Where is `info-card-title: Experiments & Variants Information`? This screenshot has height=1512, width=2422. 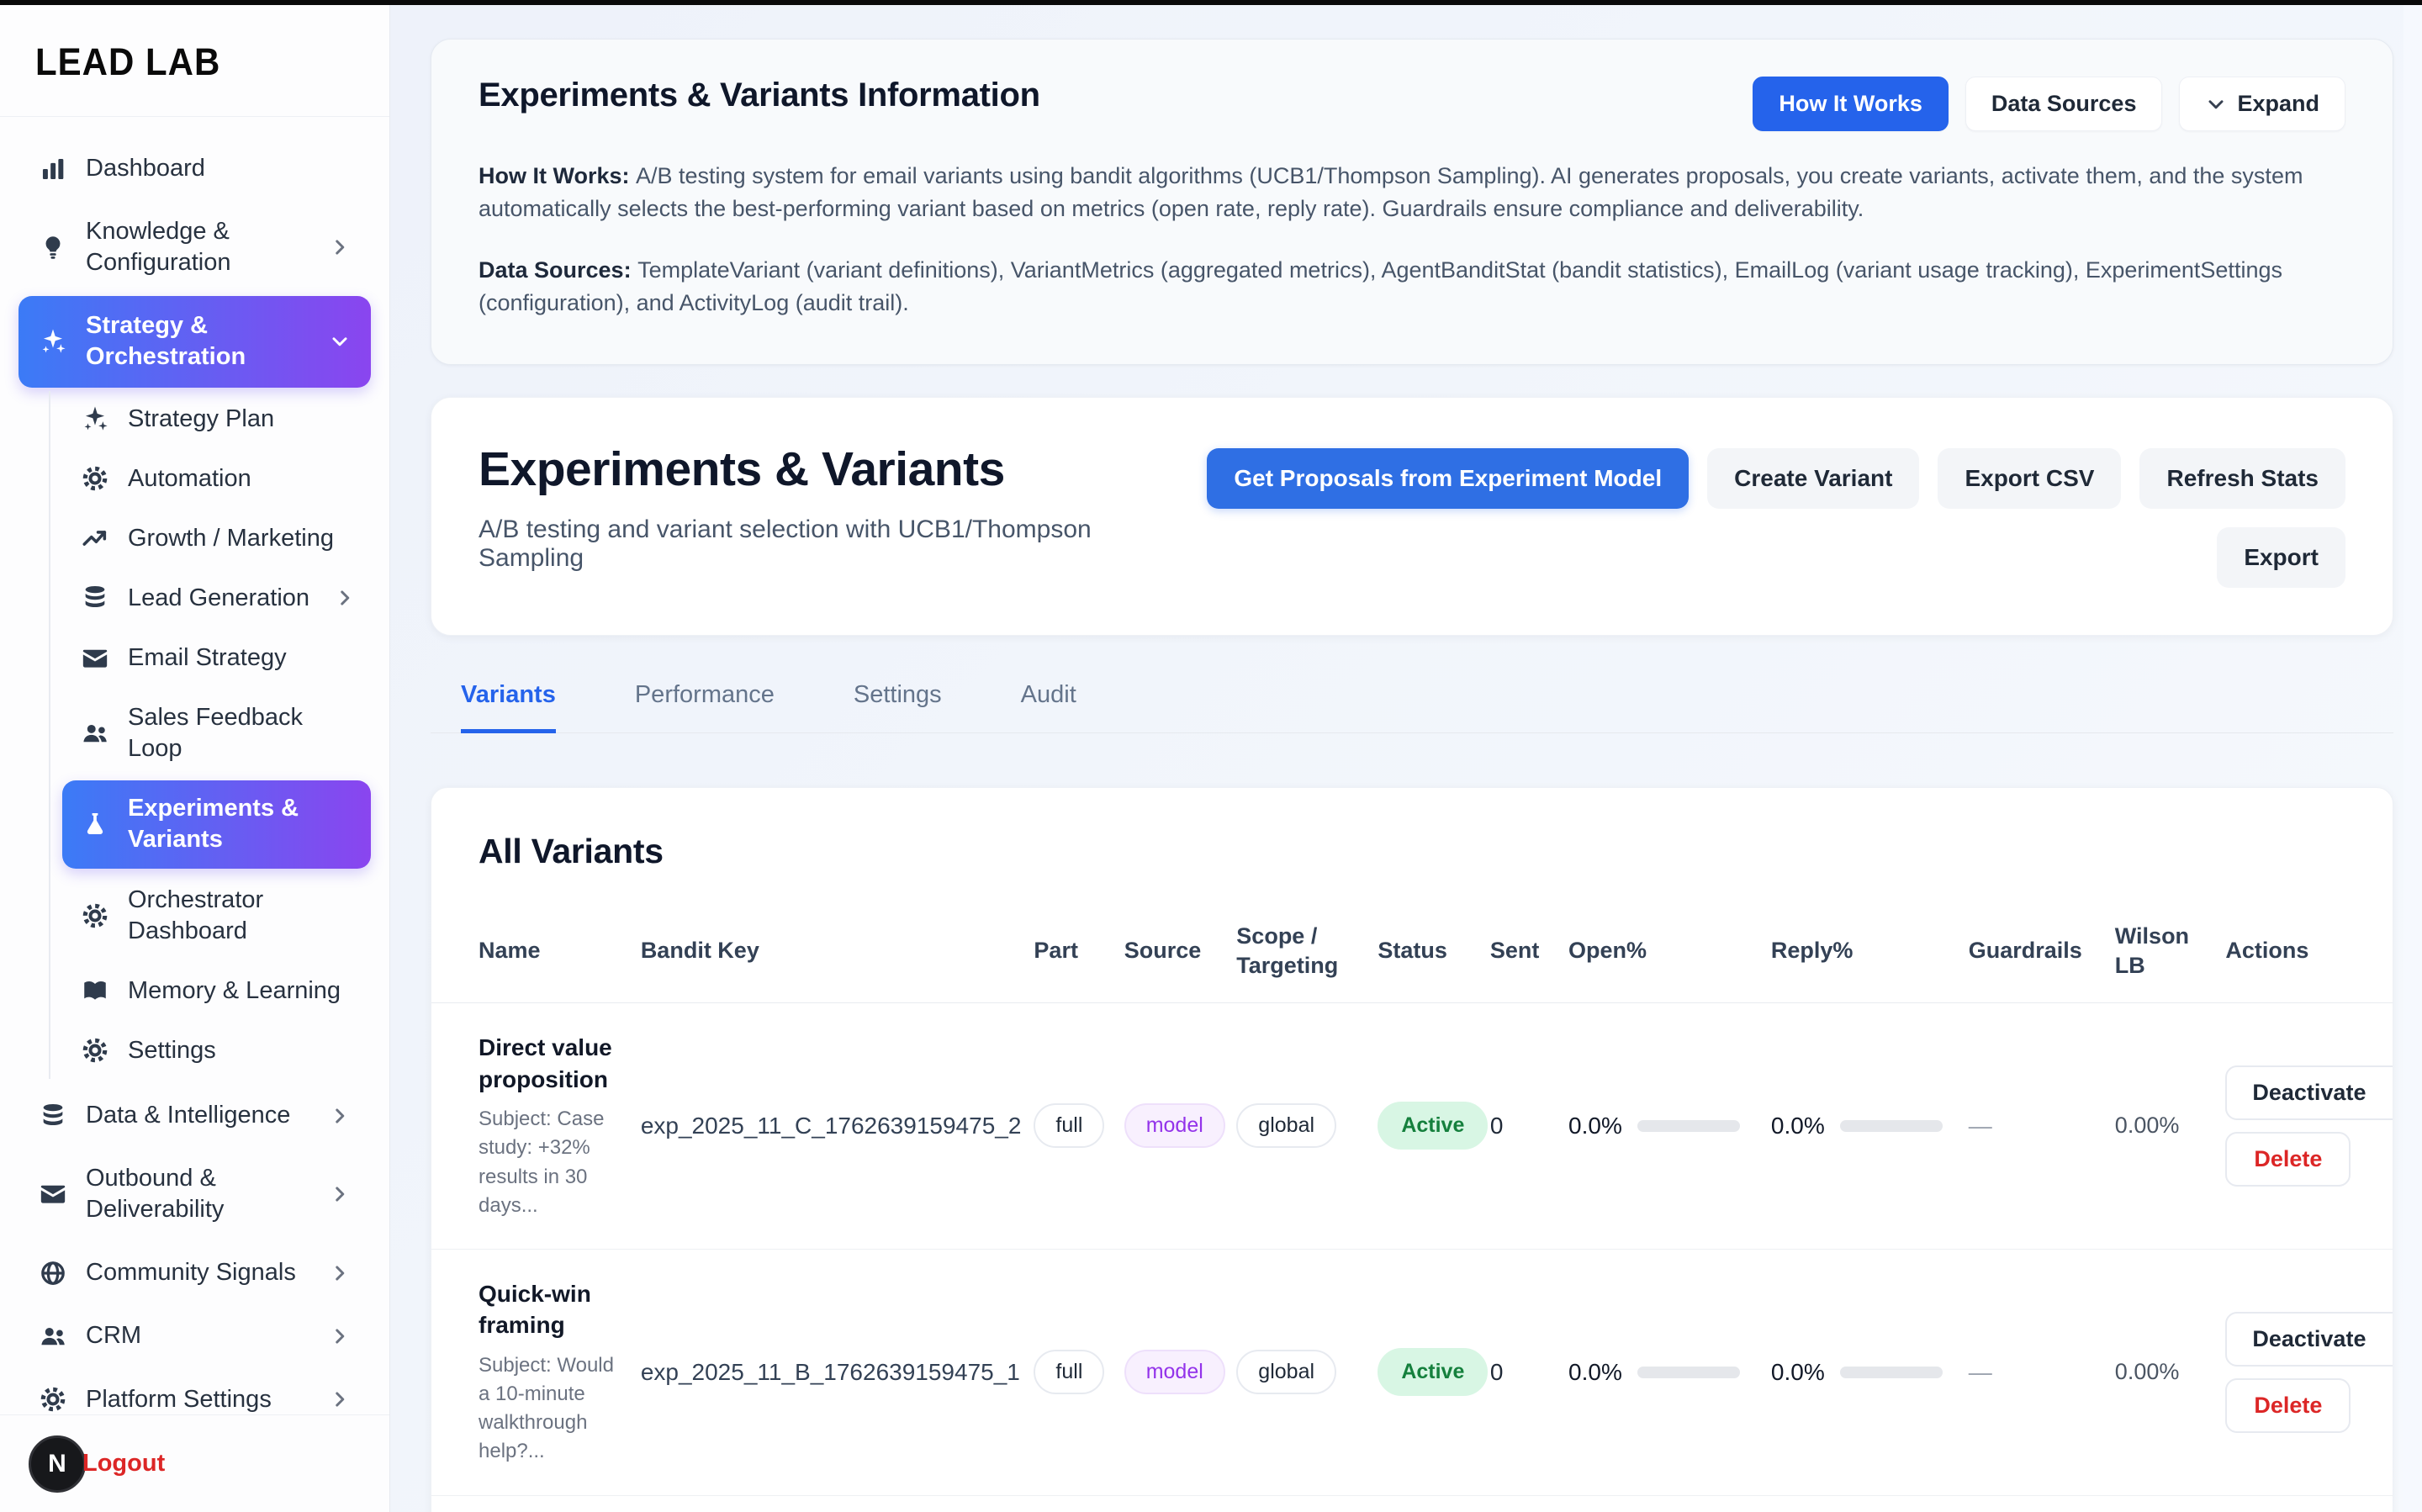
info-card-title: Experiments & Variants Information is located at coordinates (759, 95).